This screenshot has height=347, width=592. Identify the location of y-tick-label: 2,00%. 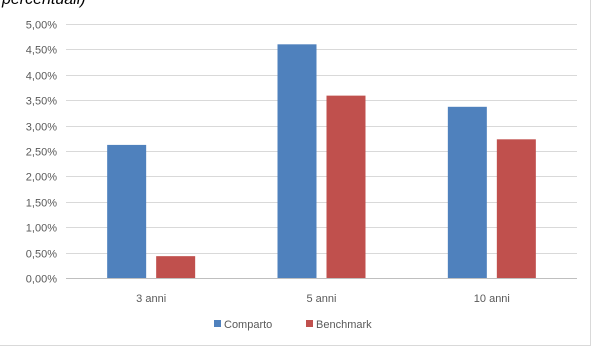
(41, 178).